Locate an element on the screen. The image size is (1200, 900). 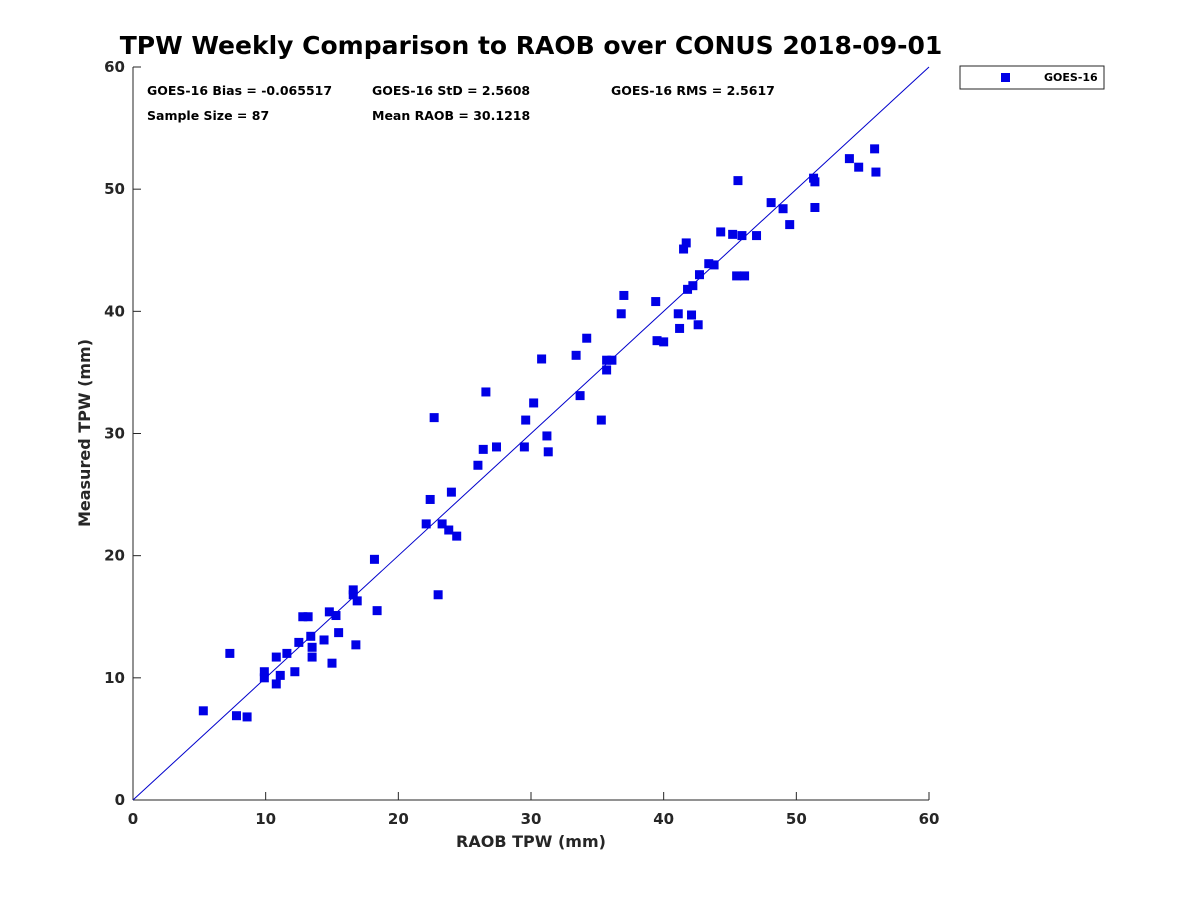
y-tick-label: 30 is located at coordinates (114, 434).